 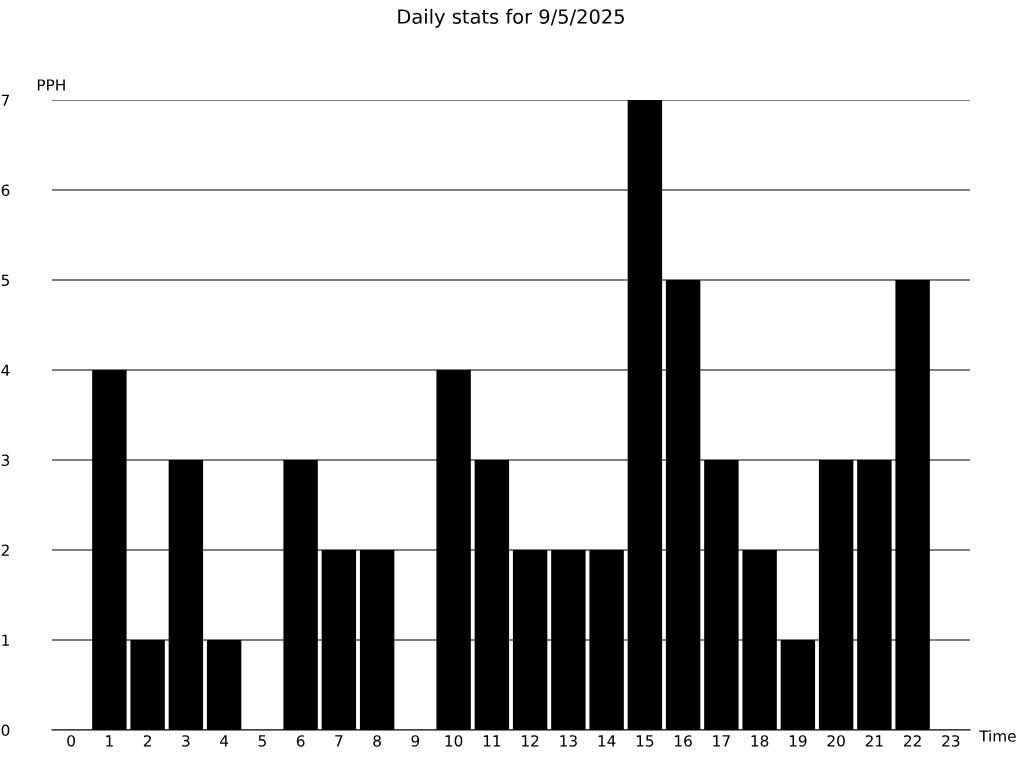 I want to click on x-tick-label: 7, so click(x=339, y=741).